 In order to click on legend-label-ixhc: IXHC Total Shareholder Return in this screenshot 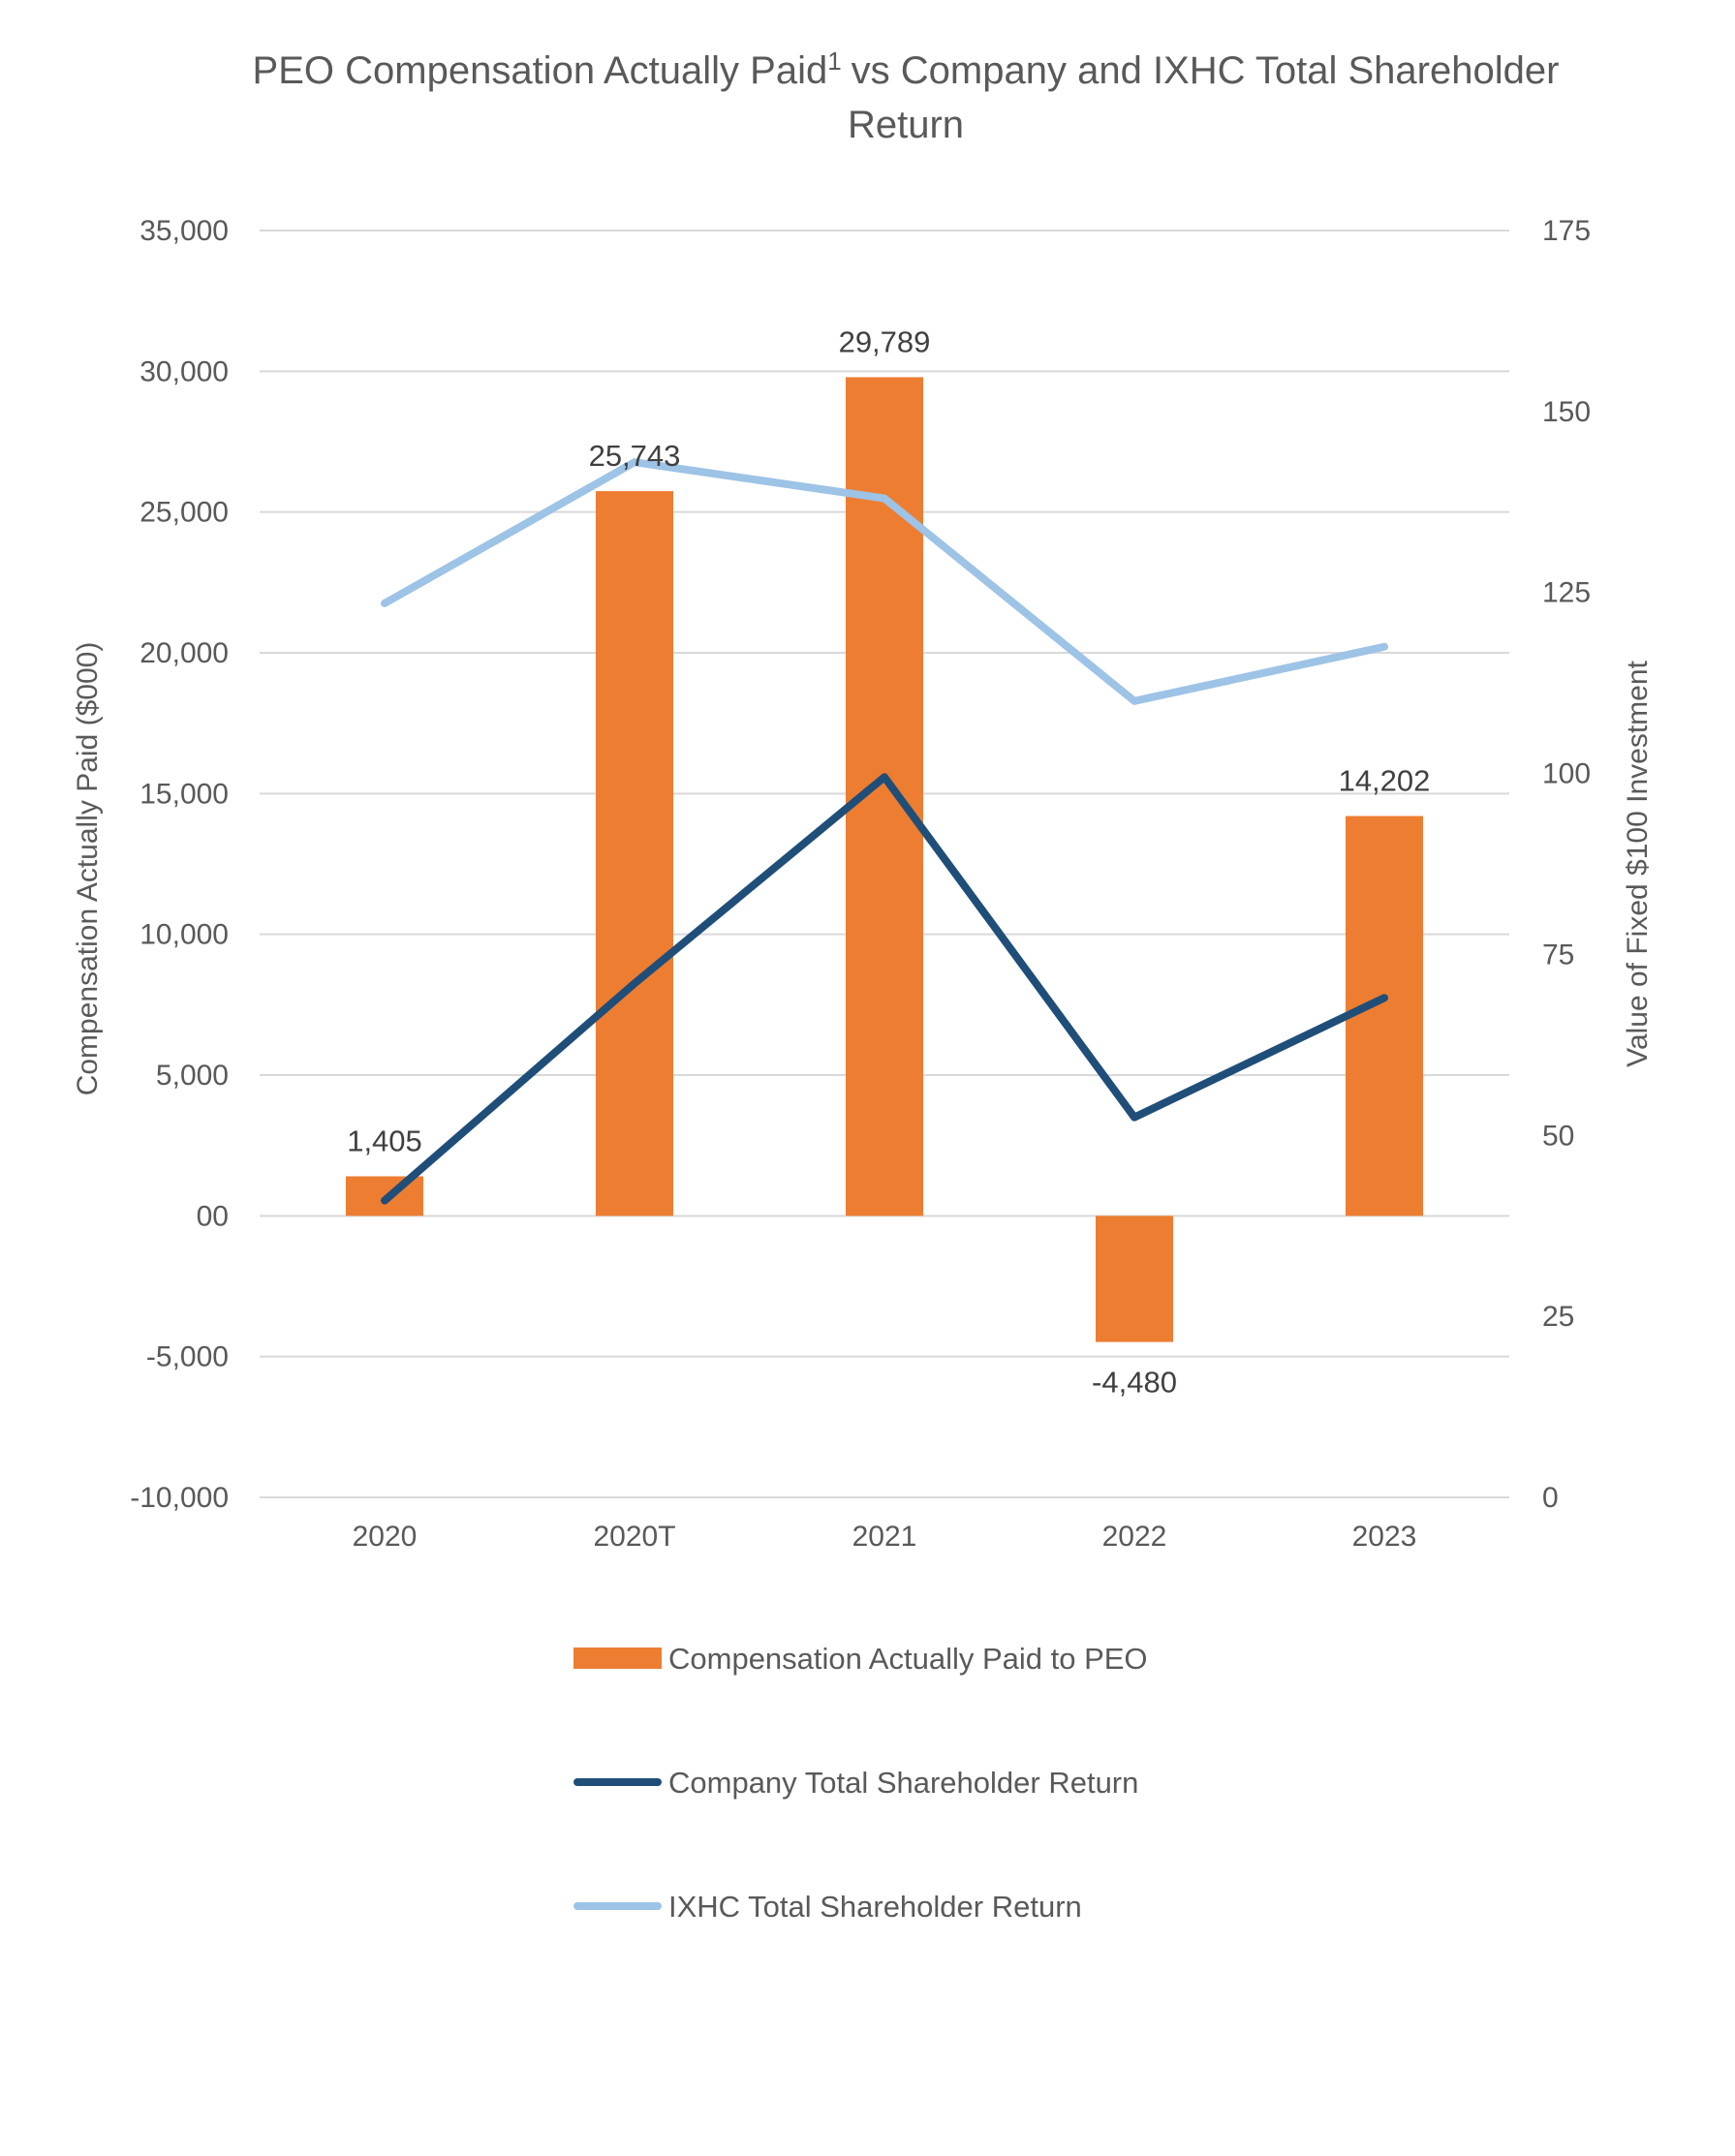, I will do `click(875, 1907)`.